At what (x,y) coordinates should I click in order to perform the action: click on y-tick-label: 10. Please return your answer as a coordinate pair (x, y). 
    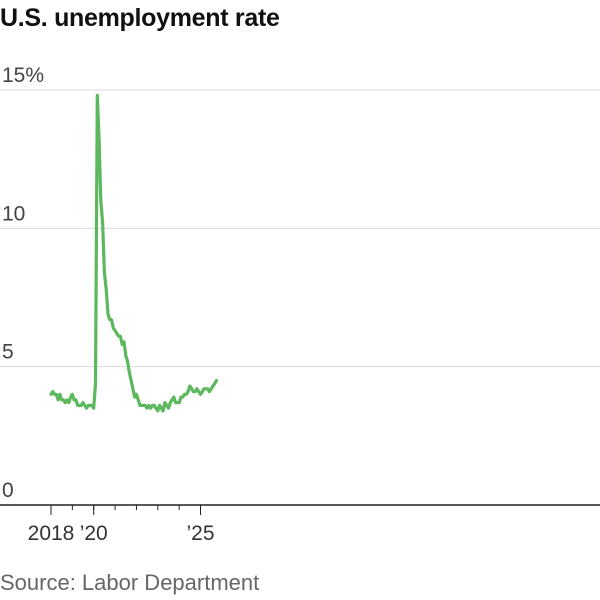
    Looking at the image, I should click on (13, 213).